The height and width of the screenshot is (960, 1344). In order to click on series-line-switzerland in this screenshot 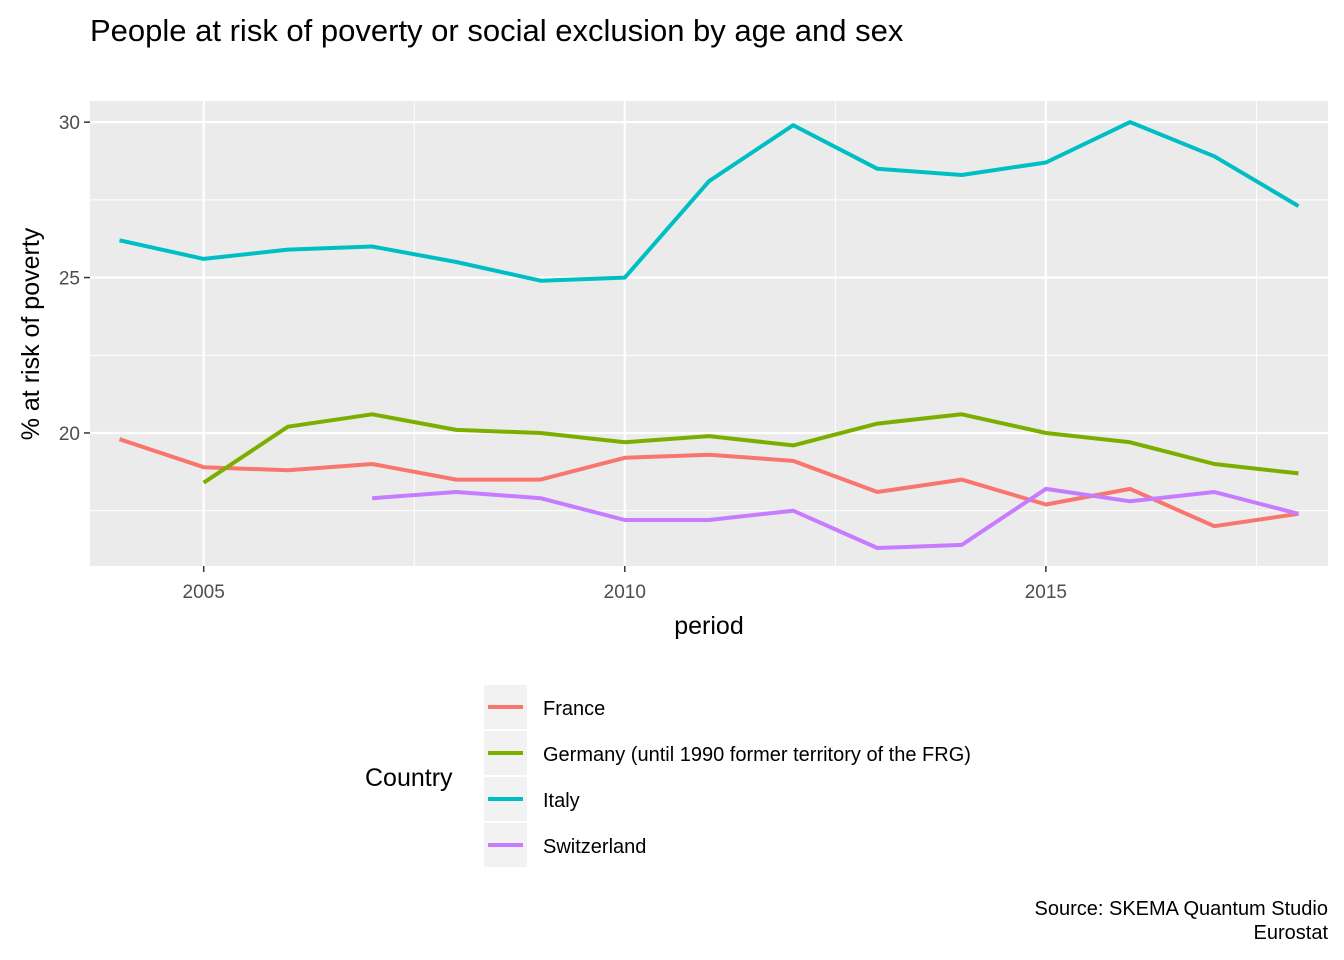, I will do `click(835, 518)`.